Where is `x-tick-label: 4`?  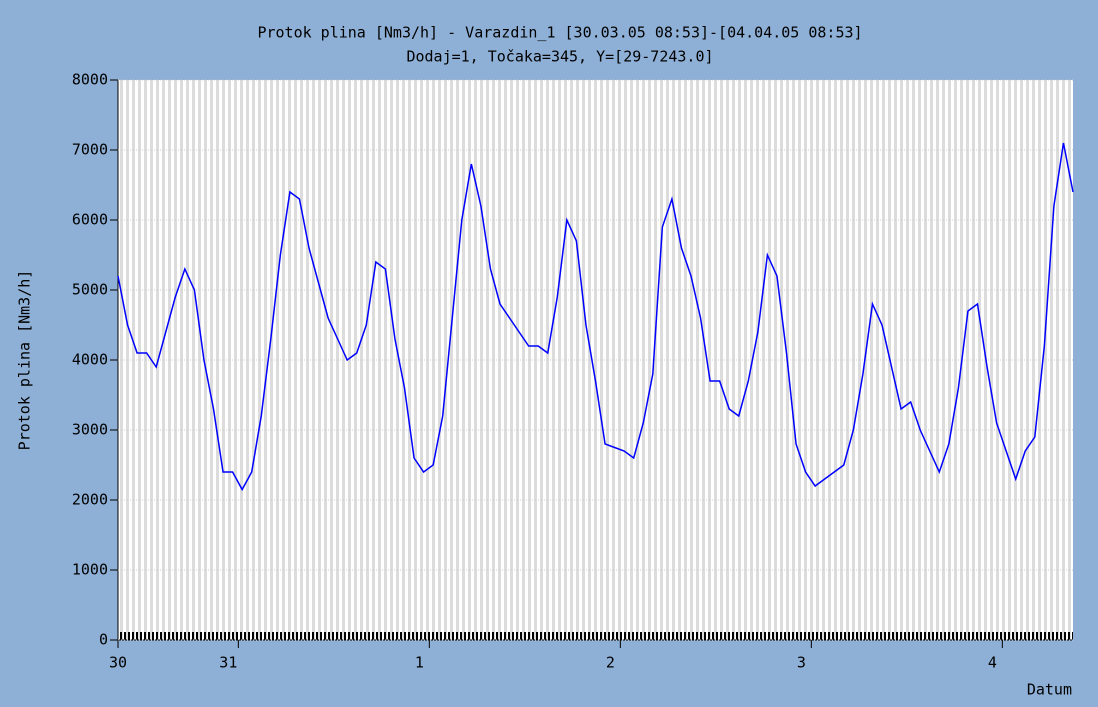 x-tick-label: 4 is located at coordinates (992, 663).